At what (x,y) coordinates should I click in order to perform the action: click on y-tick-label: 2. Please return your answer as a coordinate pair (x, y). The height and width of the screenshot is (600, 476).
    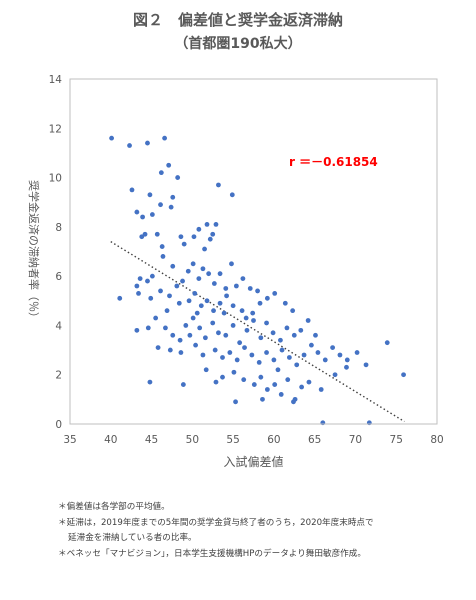
    Looking at the image, I should click on (58, 376).